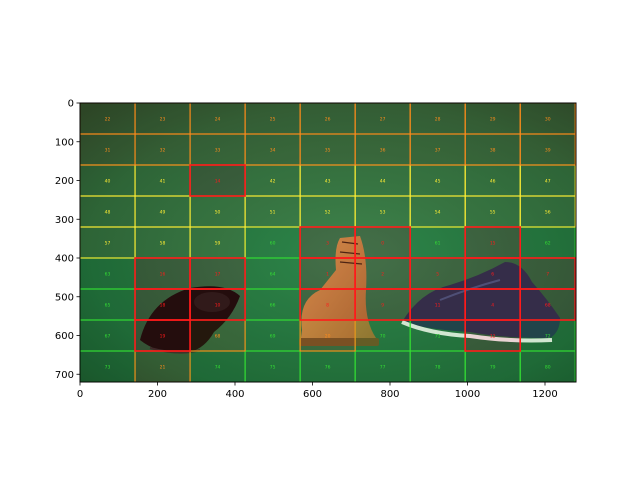 This screenshot has height=484, width=640. What do you see at coordinates (328, 337) in the screenshot?
I see `grid-cell-label: 20` at bounding box center [328, 337].